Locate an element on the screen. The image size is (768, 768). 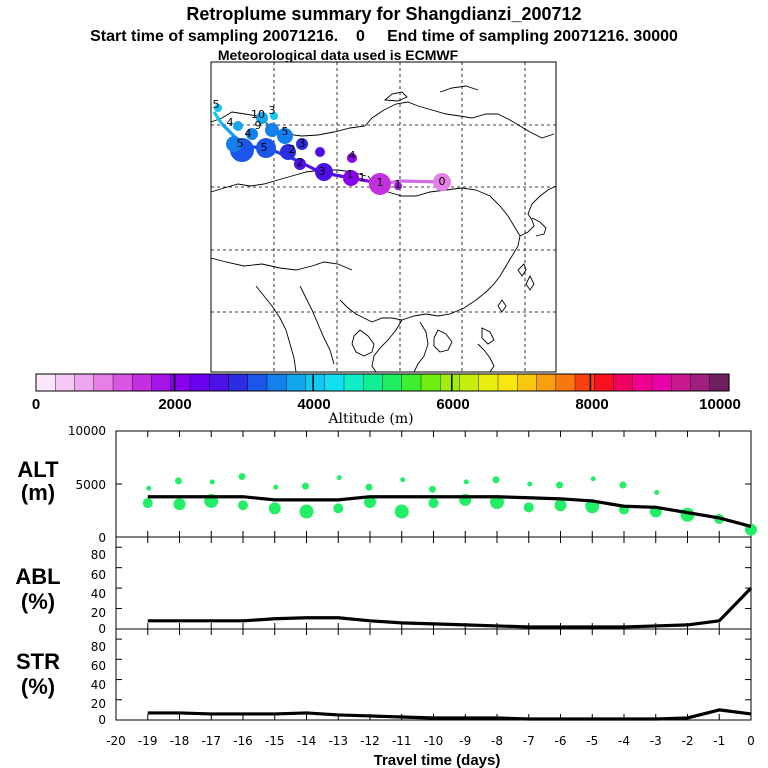
colorbar-tick-label: 6000 is located at coordinates (452, 404).